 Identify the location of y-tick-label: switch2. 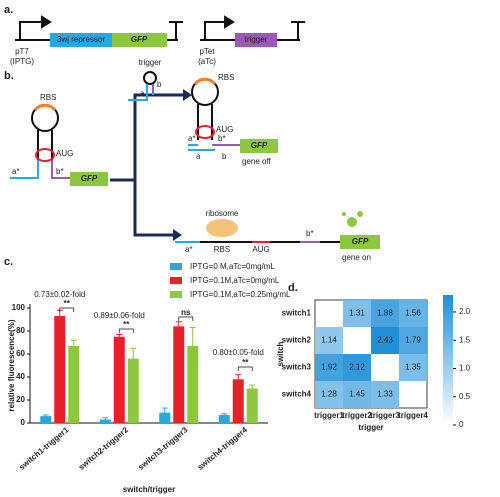
(297, 340).